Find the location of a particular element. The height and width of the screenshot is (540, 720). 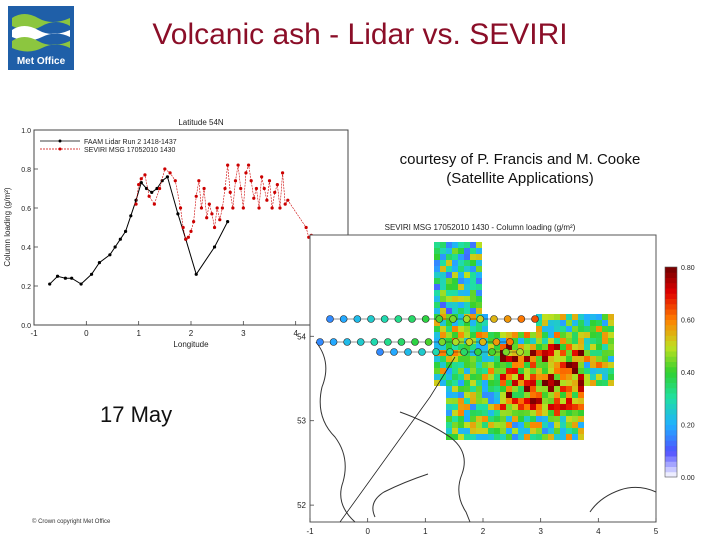

map-x-tick-label: 3 is located at coordinates (540, 531).